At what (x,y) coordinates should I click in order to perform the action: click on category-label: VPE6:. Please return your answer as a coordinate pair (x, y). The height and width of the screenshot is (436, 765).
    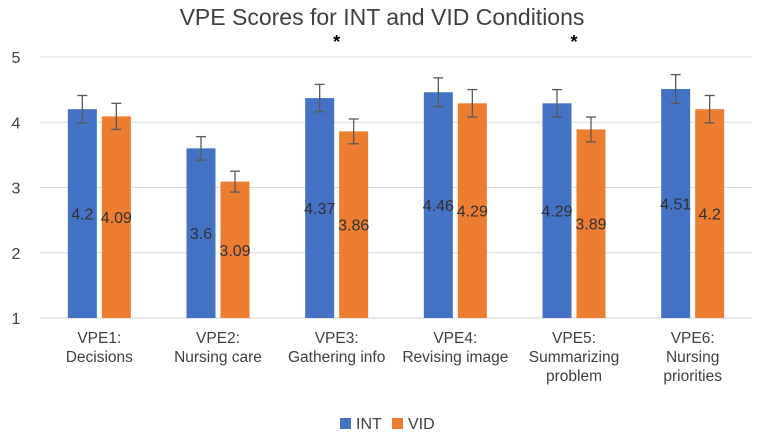
    Looking at the image, I should click on (693, 338).